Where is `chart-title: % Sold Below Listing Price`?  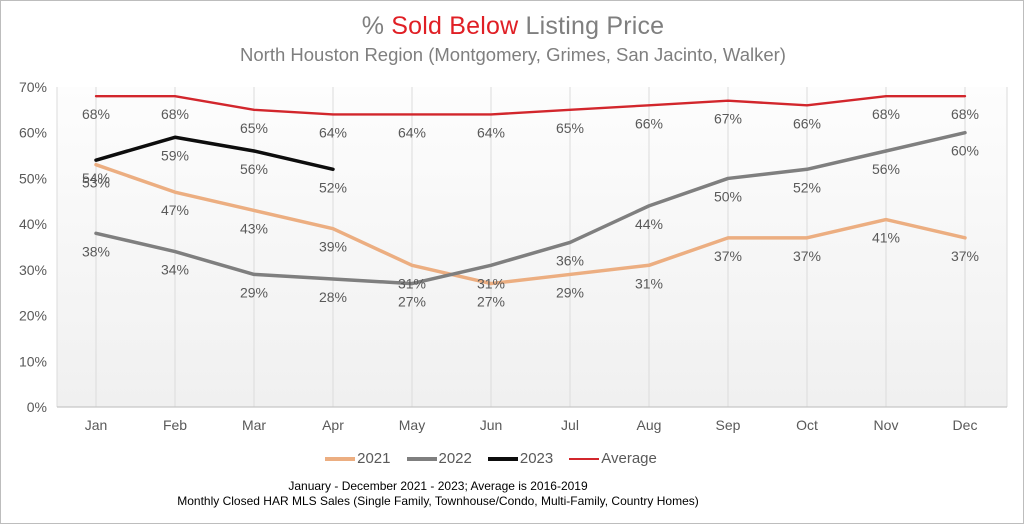 chart-title: % Sold Below Listing Price is located at coordinates (512, 26).